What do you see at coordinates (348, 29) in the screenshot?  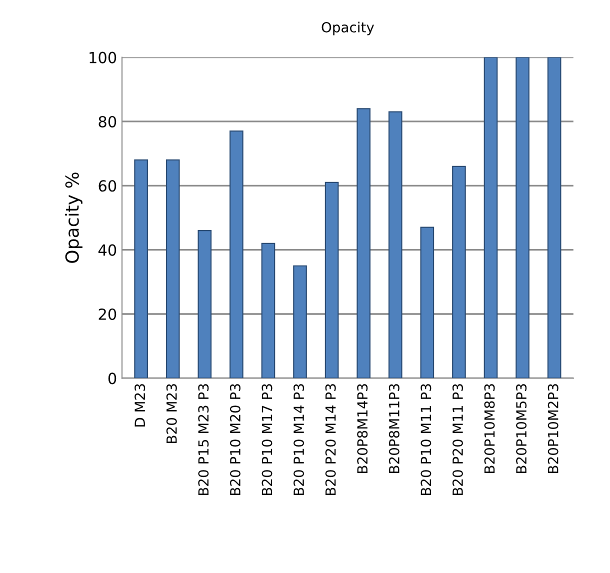 I see `chart-title: Opacity` at bounding box center [348, 29].